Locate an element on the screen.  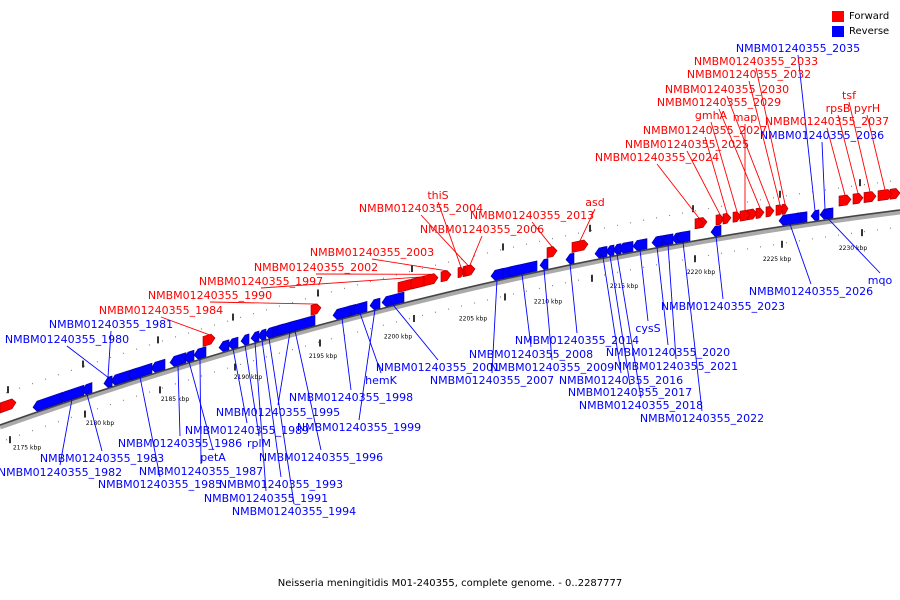
gene-label: NMBM01240355_1982 is located at coordinates (61, 472).